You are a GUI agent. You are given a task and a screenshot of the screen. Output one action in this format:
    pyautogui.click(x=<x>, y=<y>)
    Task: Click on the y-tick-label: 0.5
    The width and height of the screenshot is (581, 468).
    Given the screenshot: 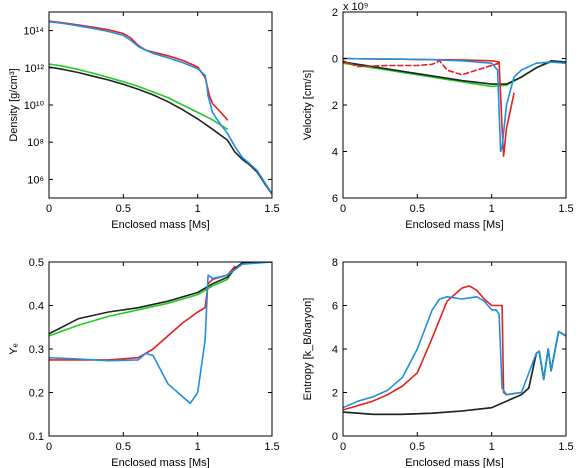 What is the action you would take?
    pyautogui.click(x=36, y=263)
    